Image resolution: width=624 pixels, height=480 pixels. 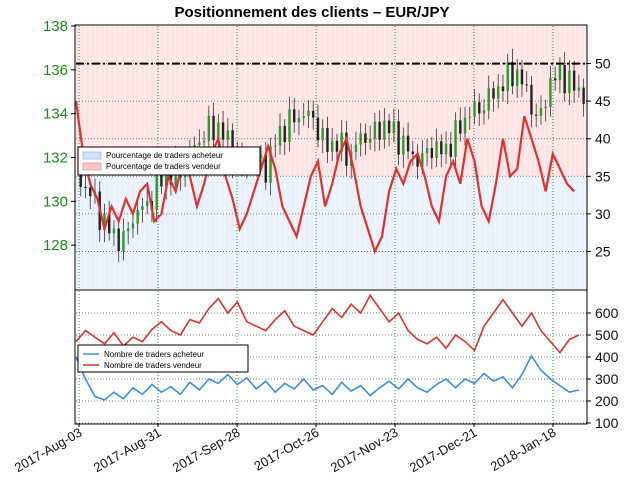 What do you see at coordinates (55, 114) in the screenshot?
I see `price-tick-label: 134` at bounding box center [55, 114].